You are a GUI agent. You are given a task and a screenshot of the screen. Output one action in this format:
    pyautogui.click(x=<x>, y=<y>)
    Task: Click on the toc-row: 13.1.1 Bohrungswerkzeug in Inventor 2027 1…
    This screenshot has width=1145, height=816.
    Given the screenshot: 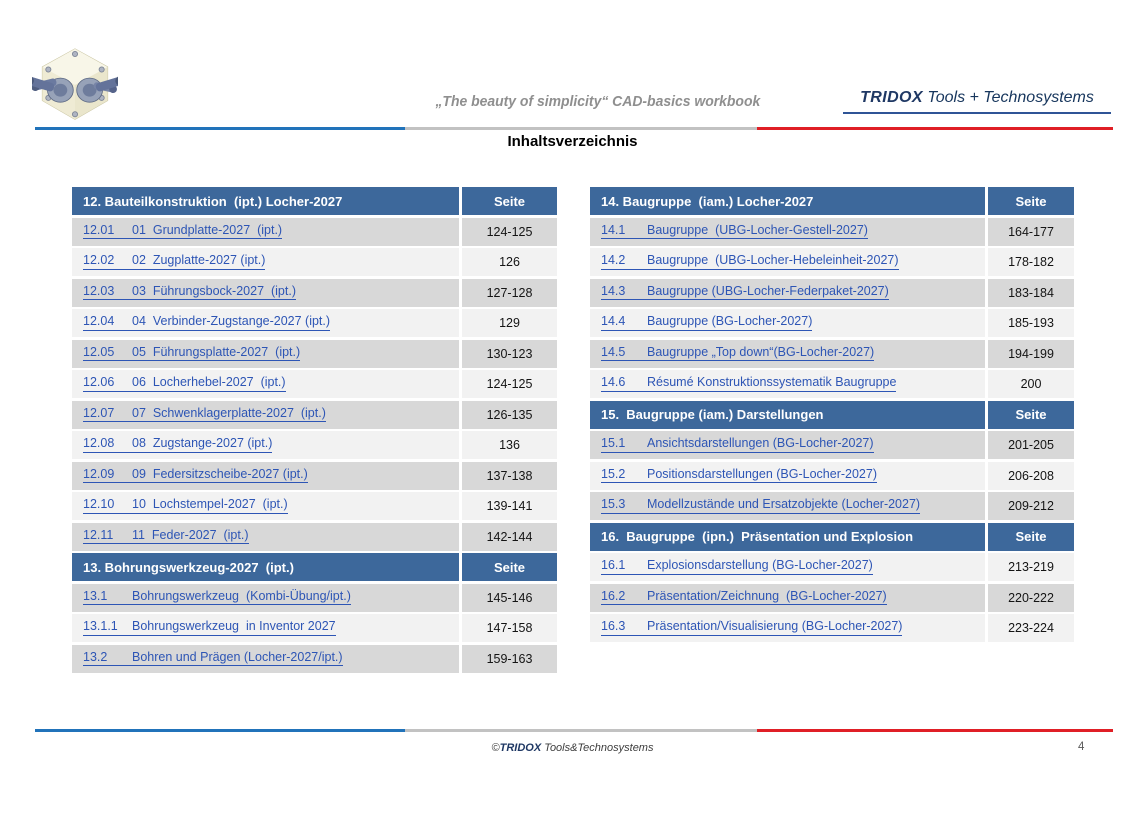 What is the action you would take?
    pyautogui.click(x=314, y=628)
    